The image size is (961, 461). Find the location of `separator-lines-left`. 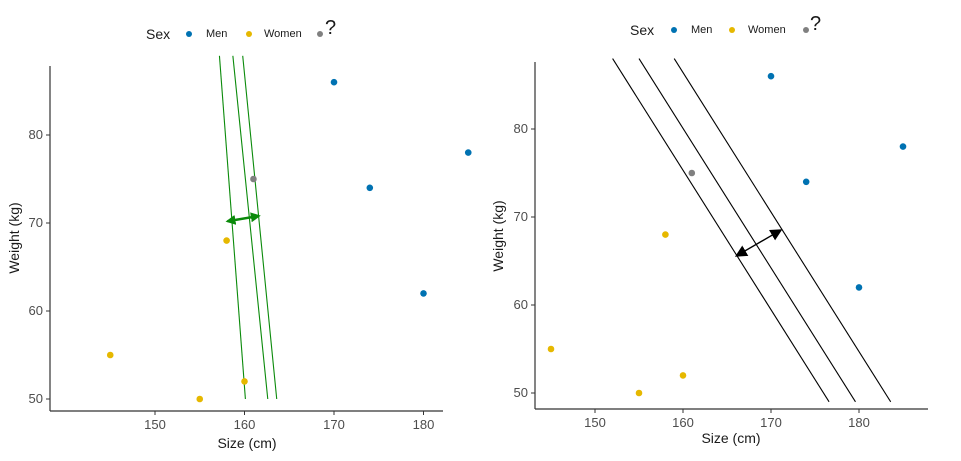

separator-lines-left is located at coordinates (248, 227).